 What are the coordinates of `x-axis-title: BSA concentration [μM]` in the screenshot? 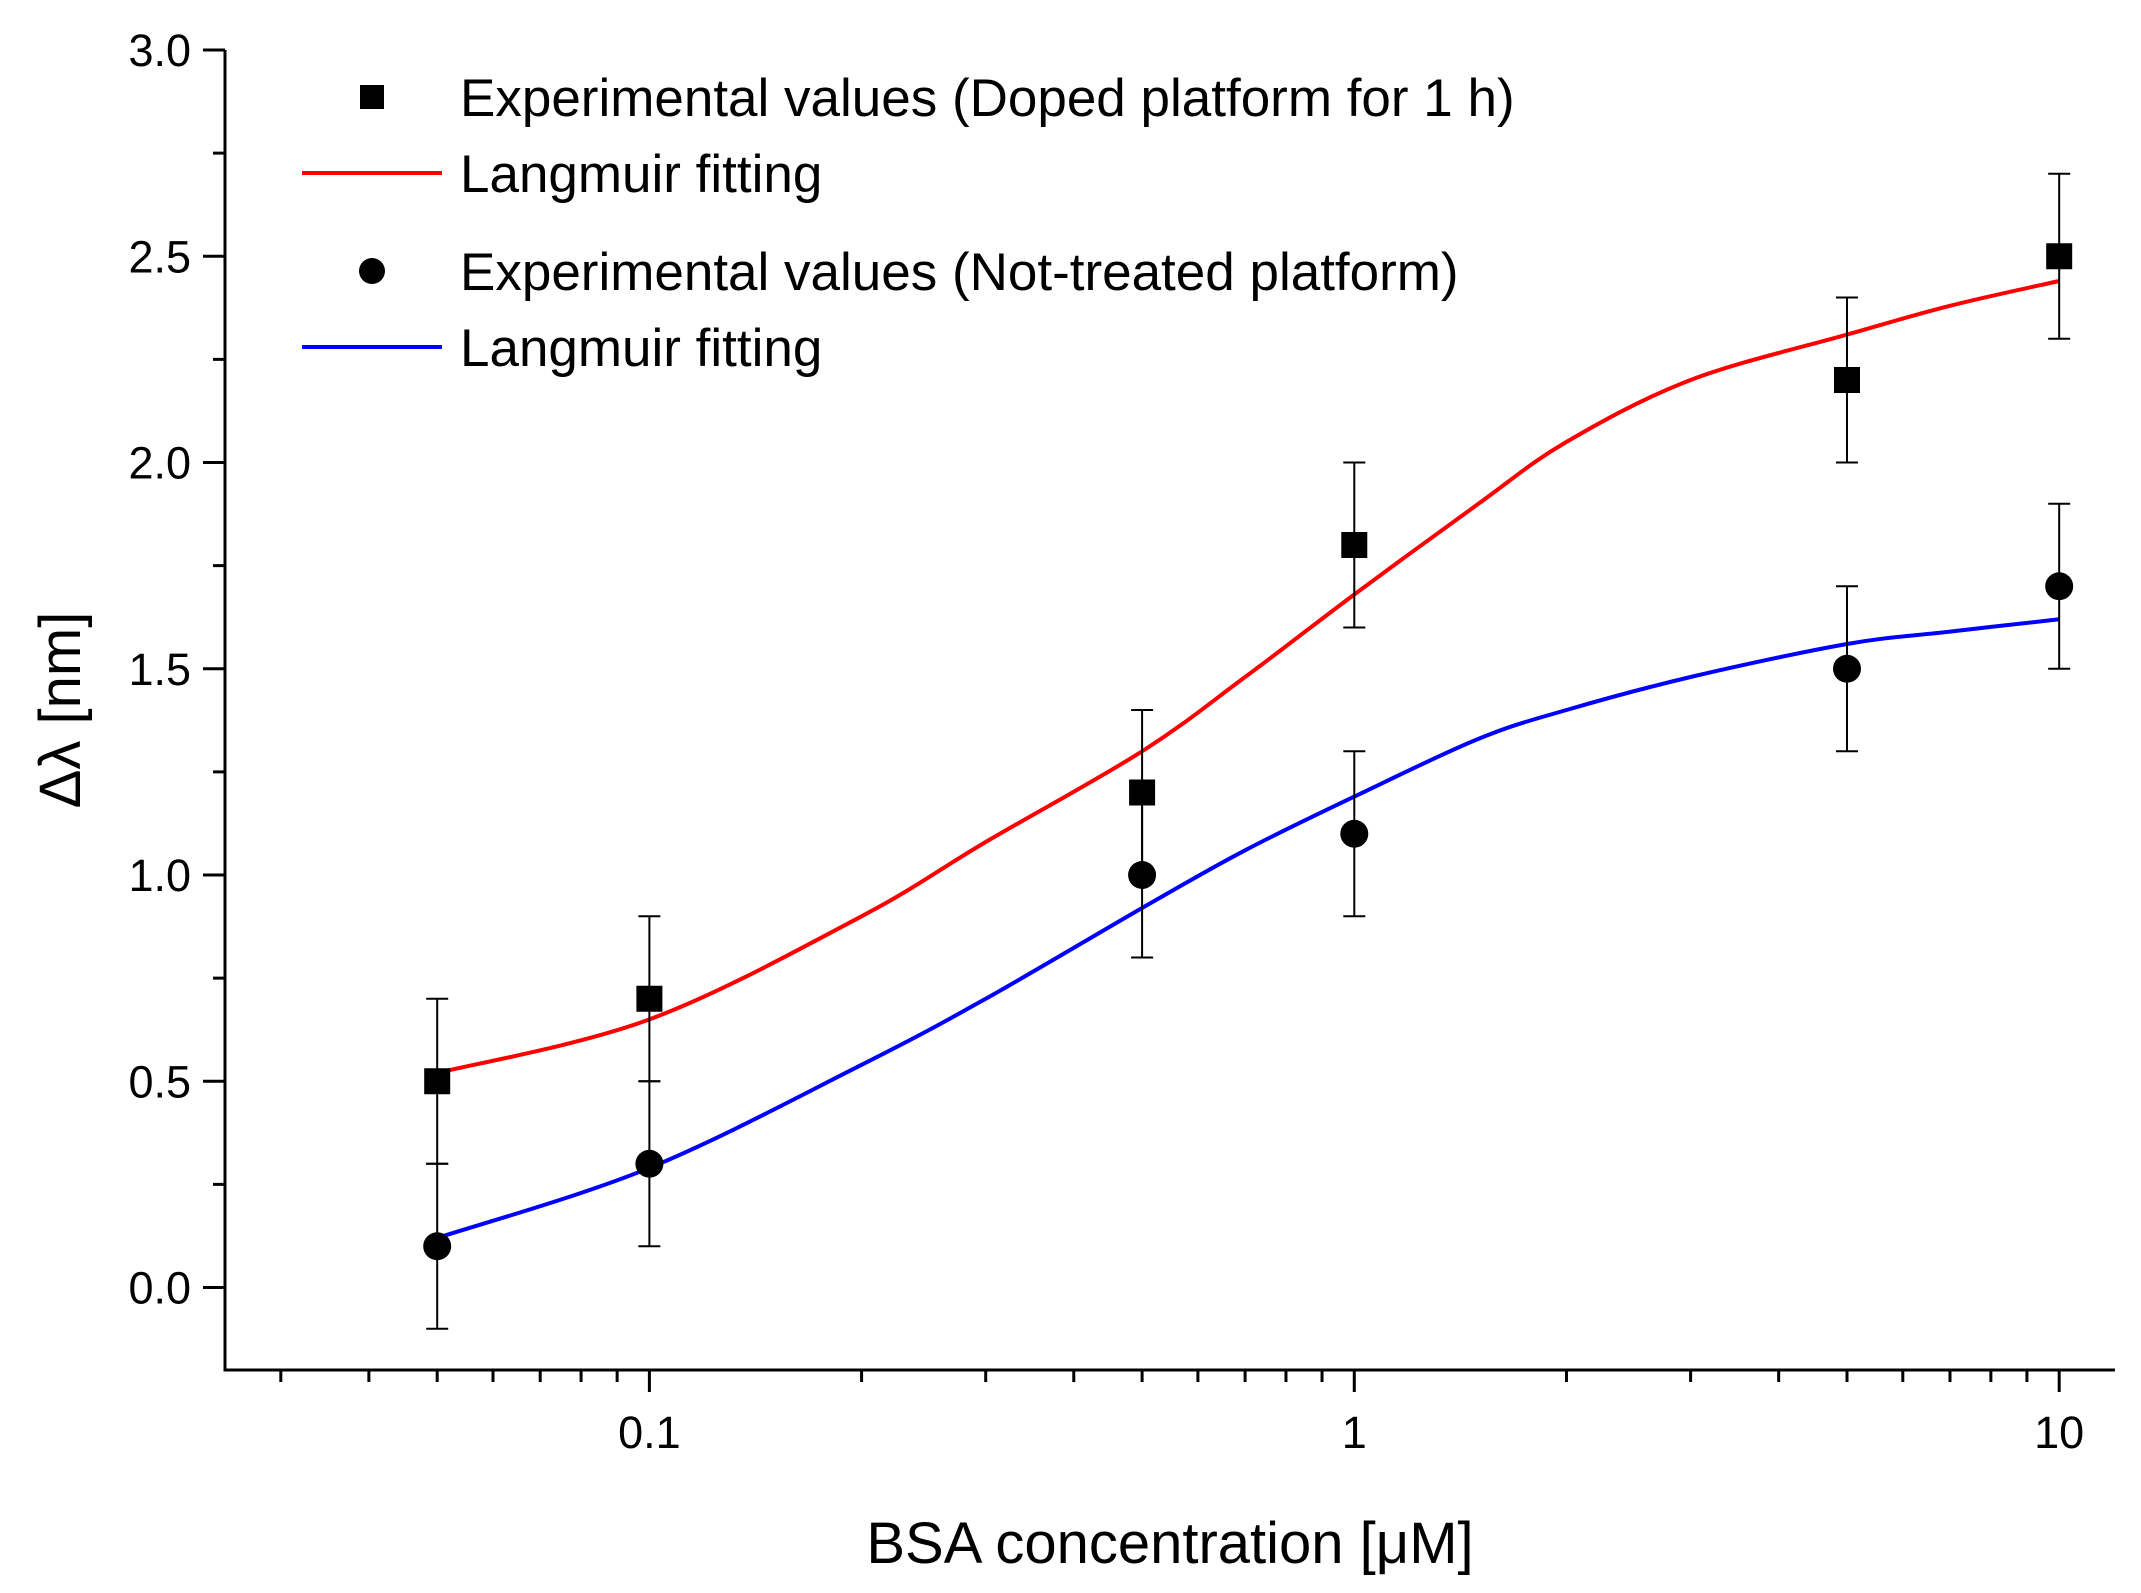 It's located at (1169, 1543).